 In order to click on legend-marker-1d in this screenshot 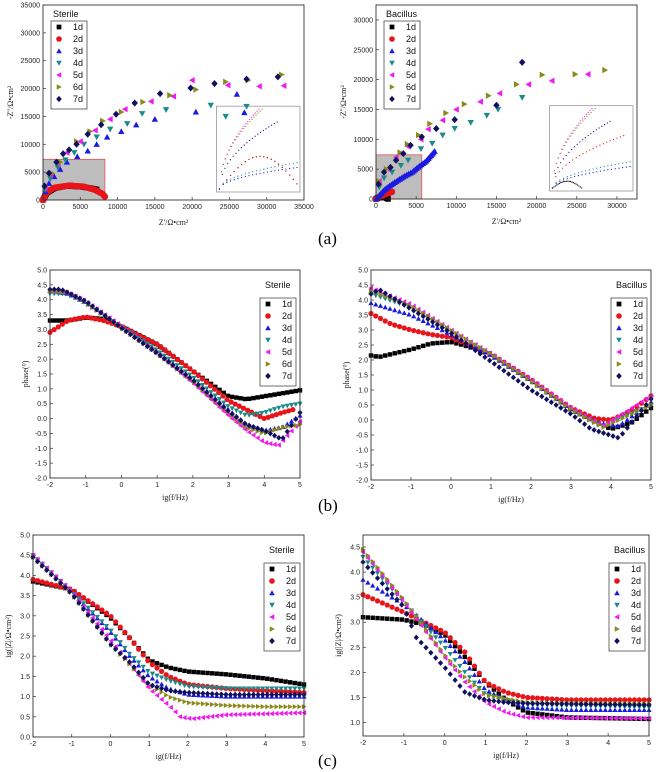, I will do `click(619, 304)`.